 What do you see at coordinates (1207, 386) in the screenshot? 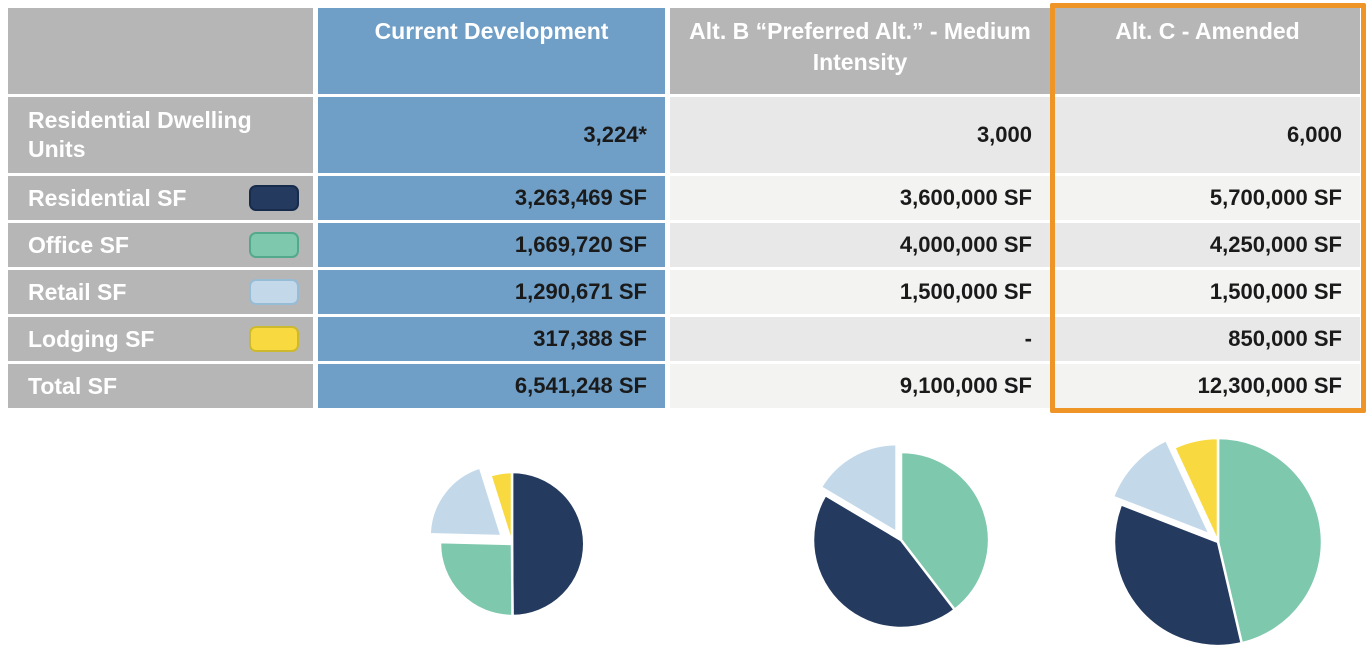
I see `table-cell-altc-total-sf: 12,300,000 SF` at bounding box center [1207, 386].